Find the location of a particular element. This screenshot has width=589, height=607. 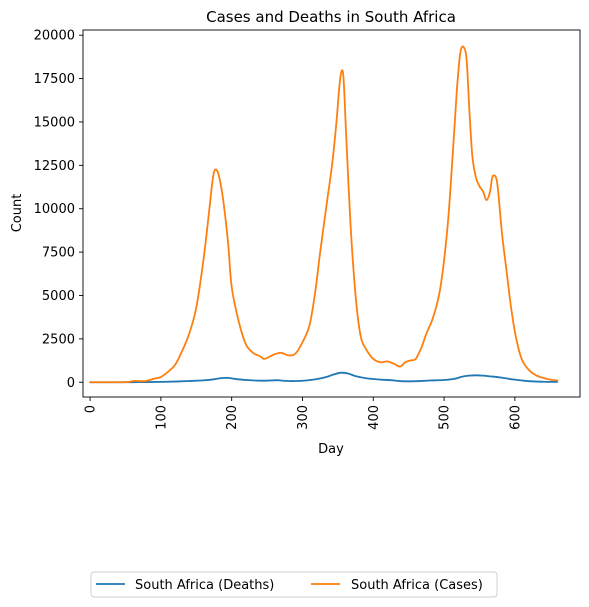

legend-box is located at coordinates (294, 584).